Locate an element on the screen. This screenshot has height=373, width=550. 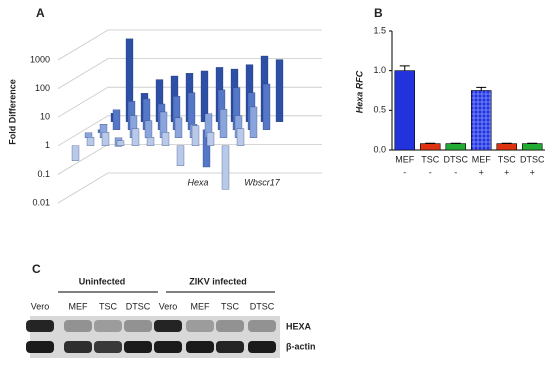
y-axis-label: Hexa RFC is located at coordinates (359, 91).